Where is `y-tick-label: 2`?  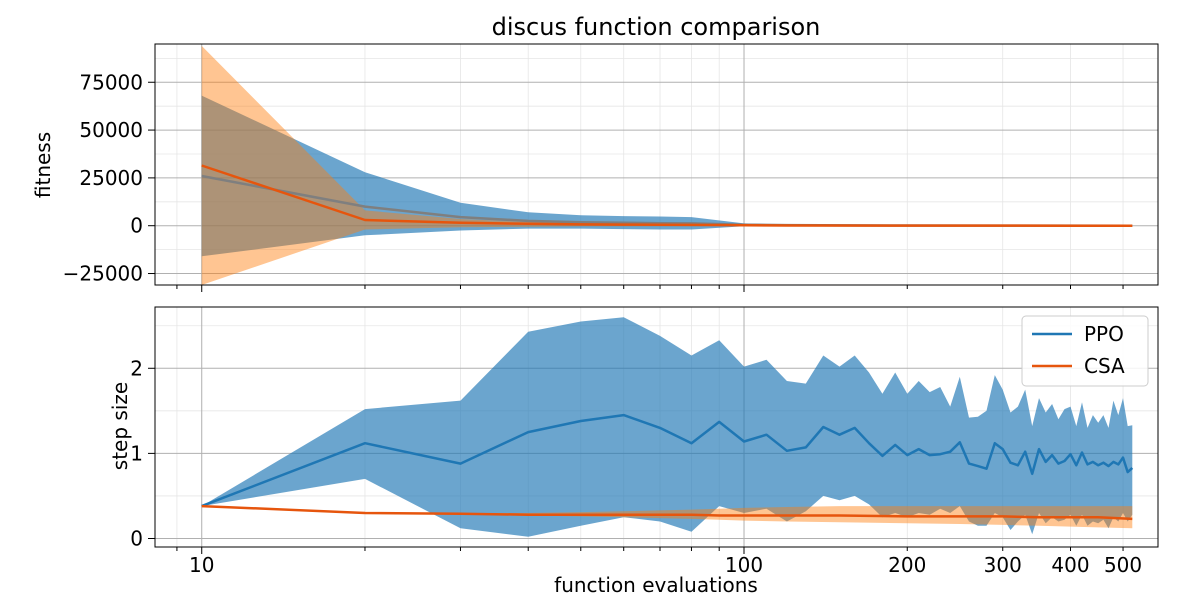 y-tick-label: 2 is located at coordinates (136, 368).